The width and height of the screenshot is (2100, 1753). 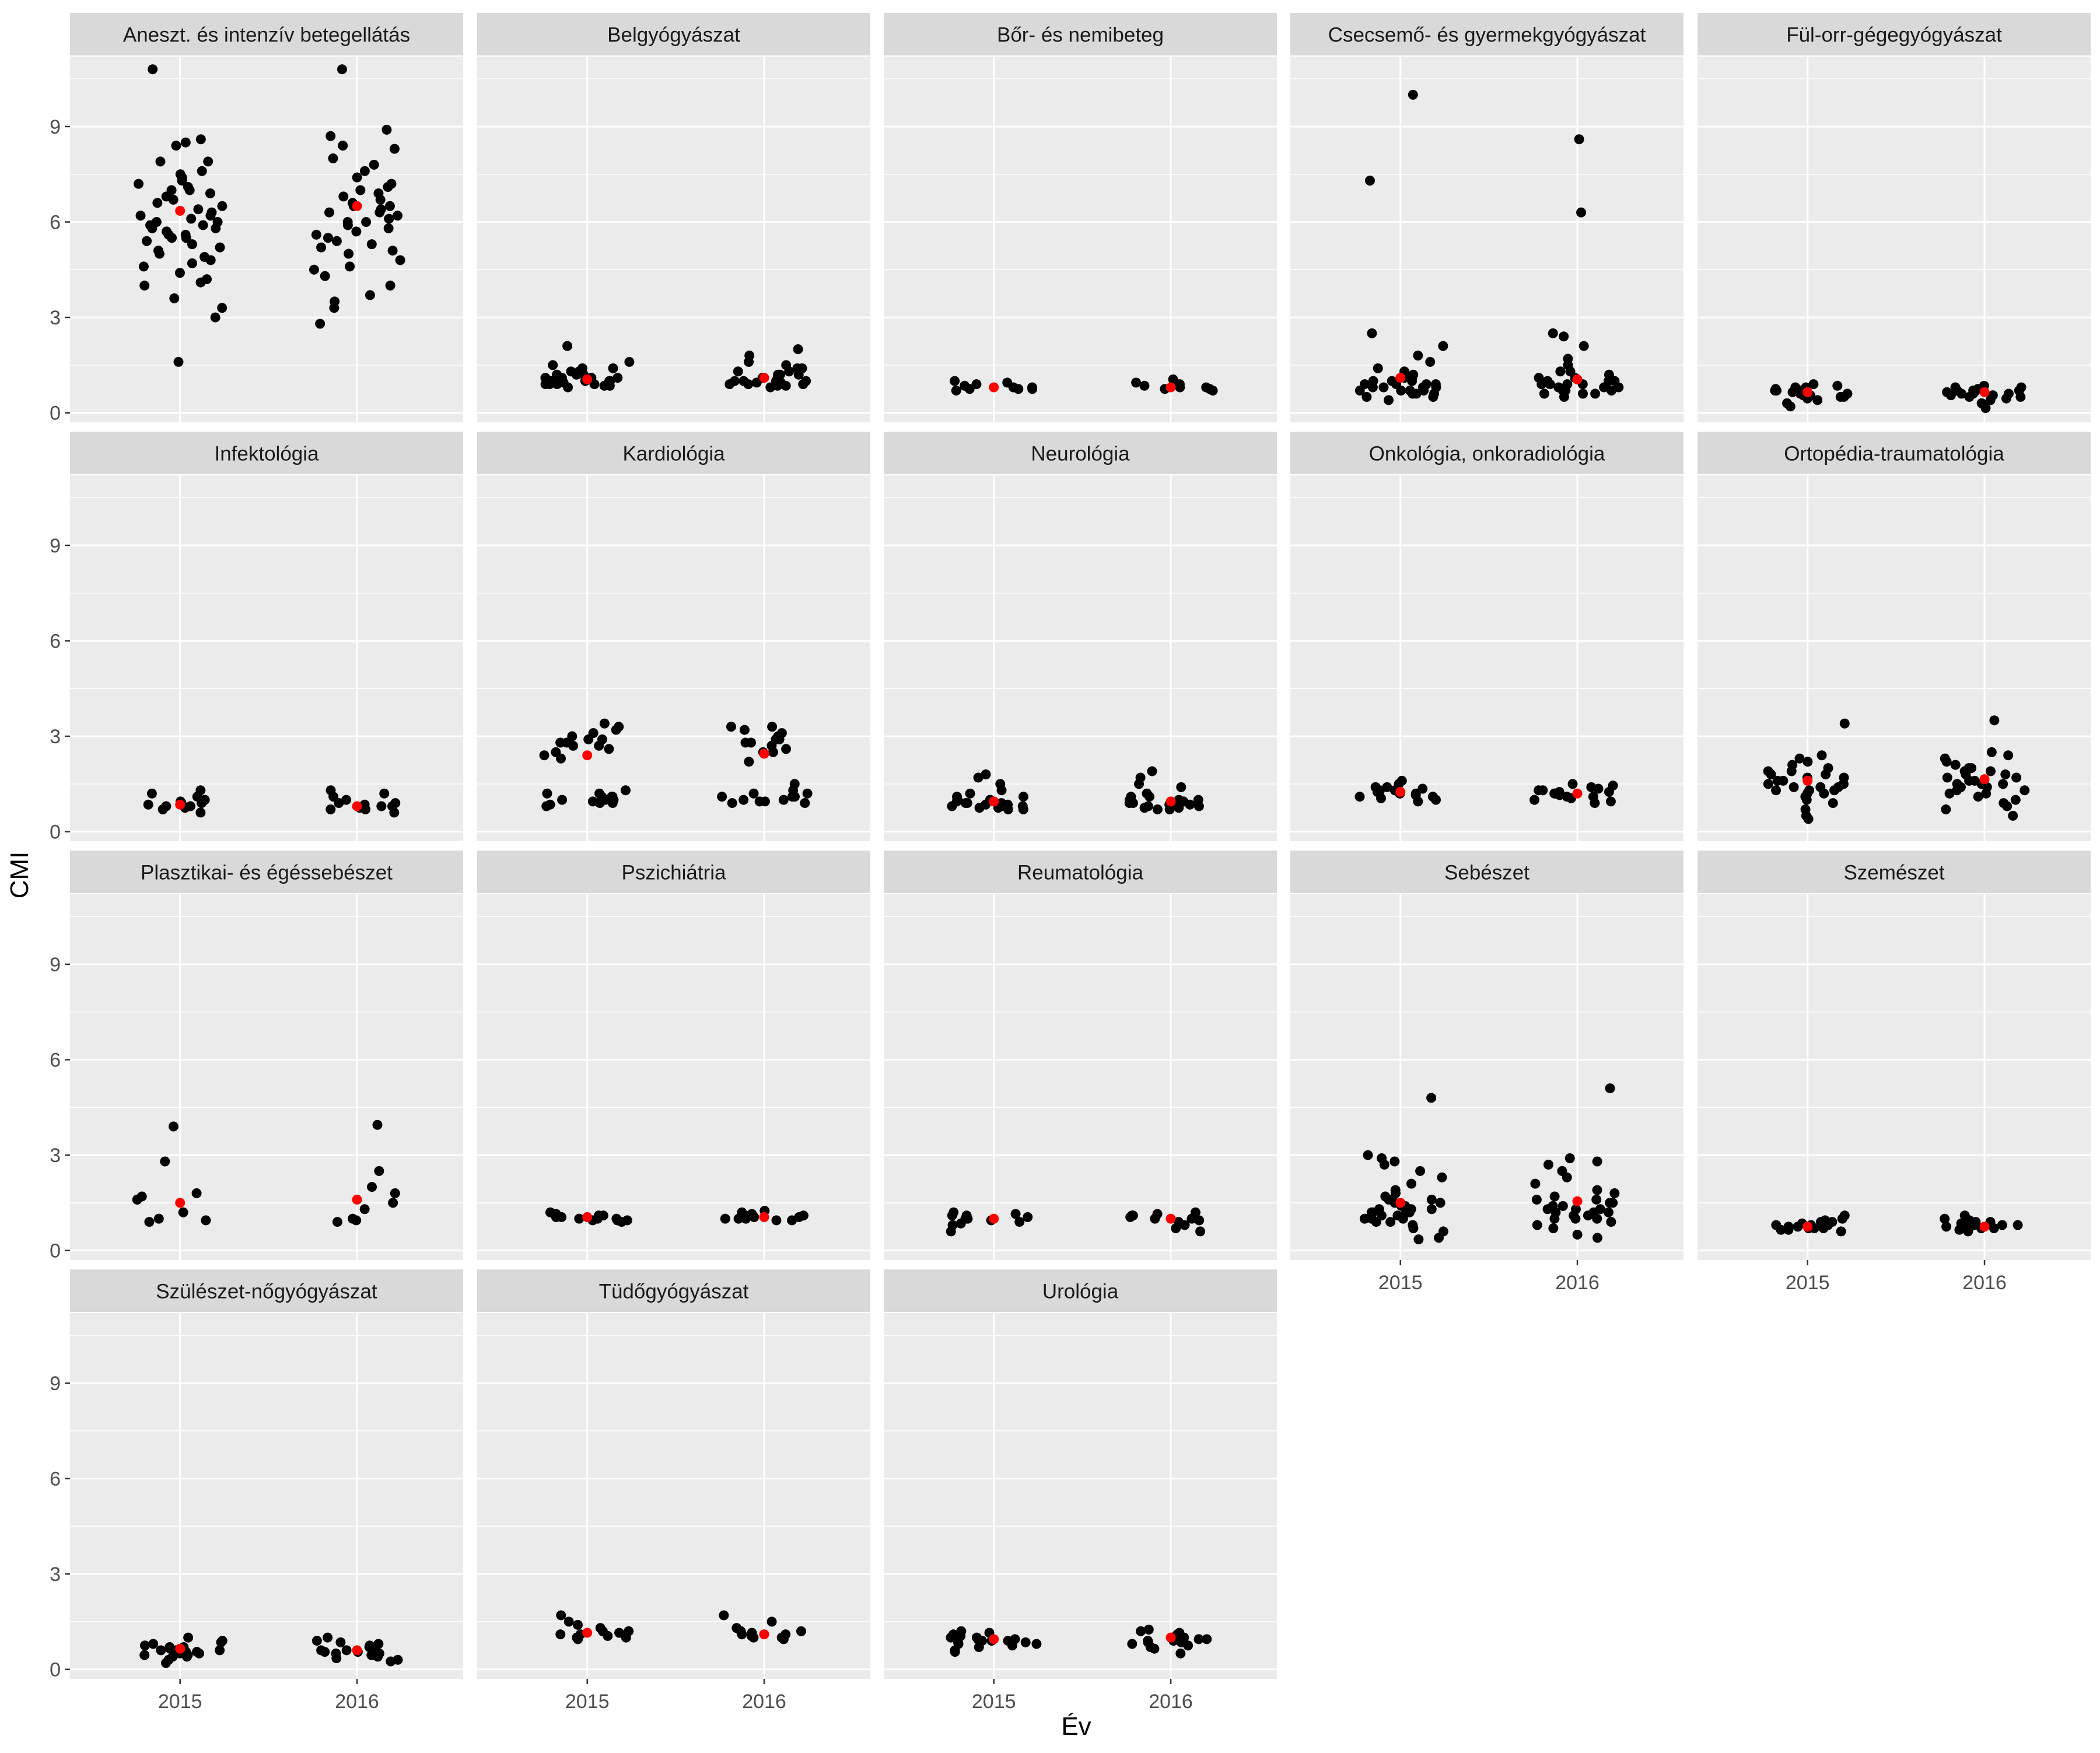 I want to click on facet-title: Kardiológia, so click(x=673, y=454).